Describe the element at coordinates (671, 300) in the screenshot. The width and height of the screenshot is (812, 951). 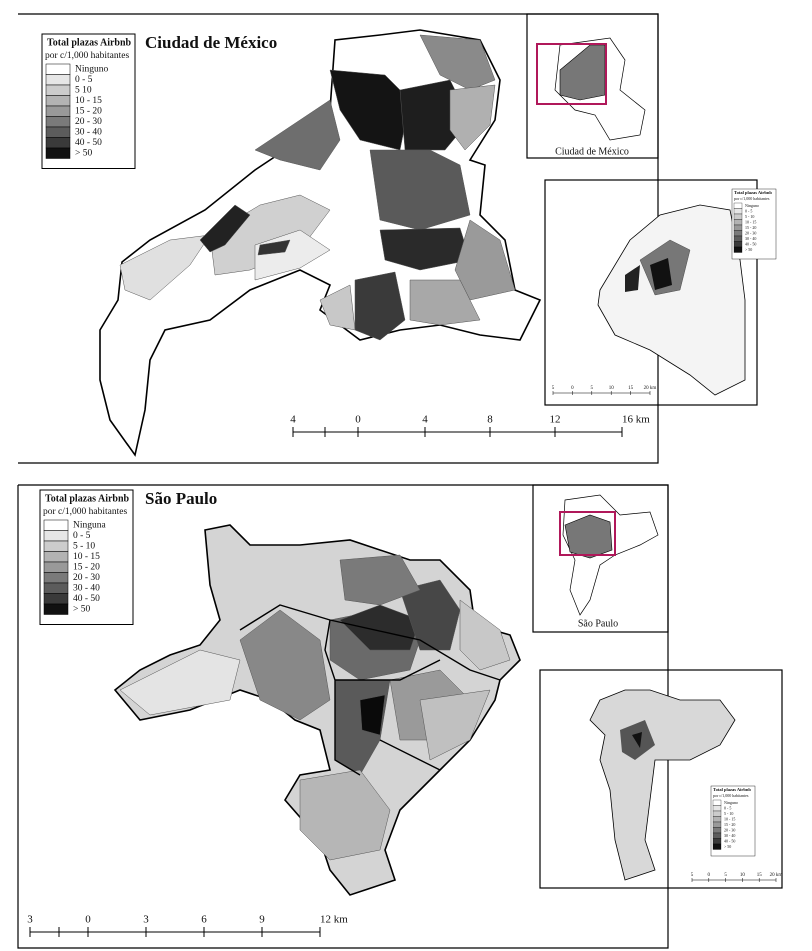
I see `cdmx-detail` at that location.